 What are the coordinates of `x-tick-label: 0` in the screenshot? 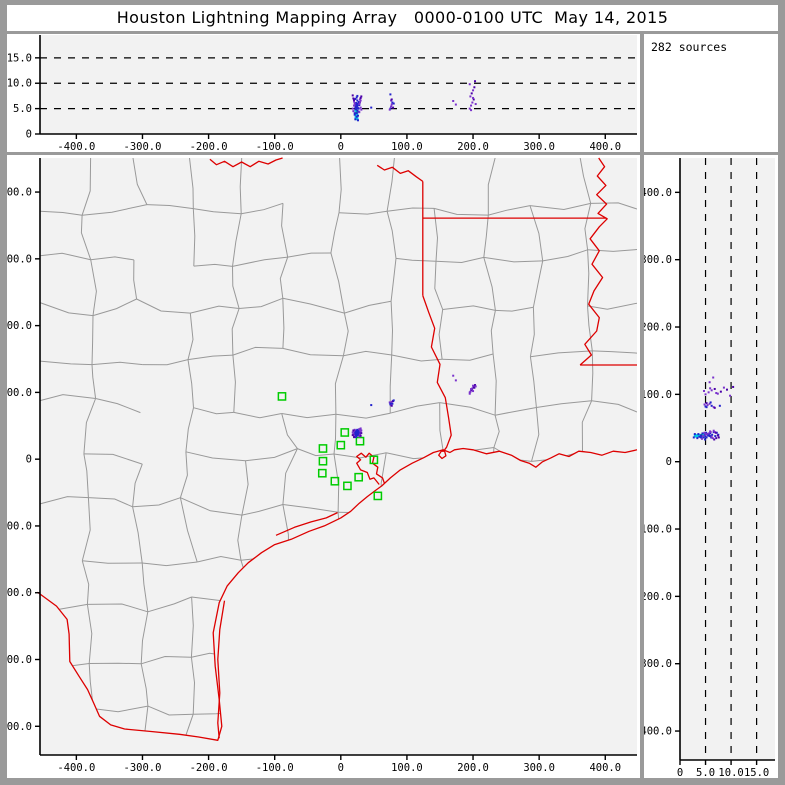 It's located at (341, 768).